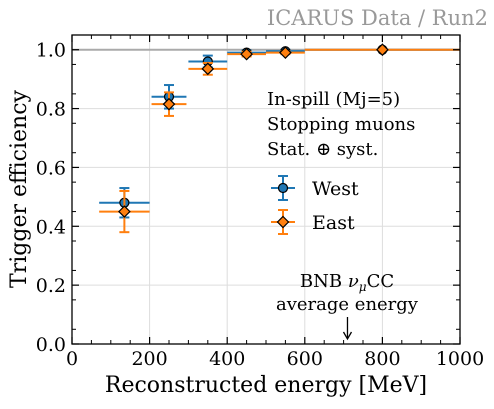  I want to click on y-axis-title: Trigger efficiency, so click(19, 188).